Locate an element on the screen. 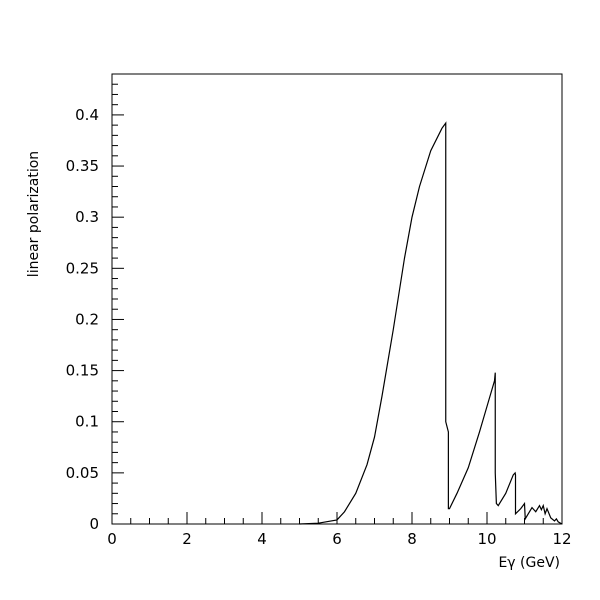 Image resolution: width=600 pixels, height=600 pixels. x-tick-label: 6 is located at coordinates (337, 539).